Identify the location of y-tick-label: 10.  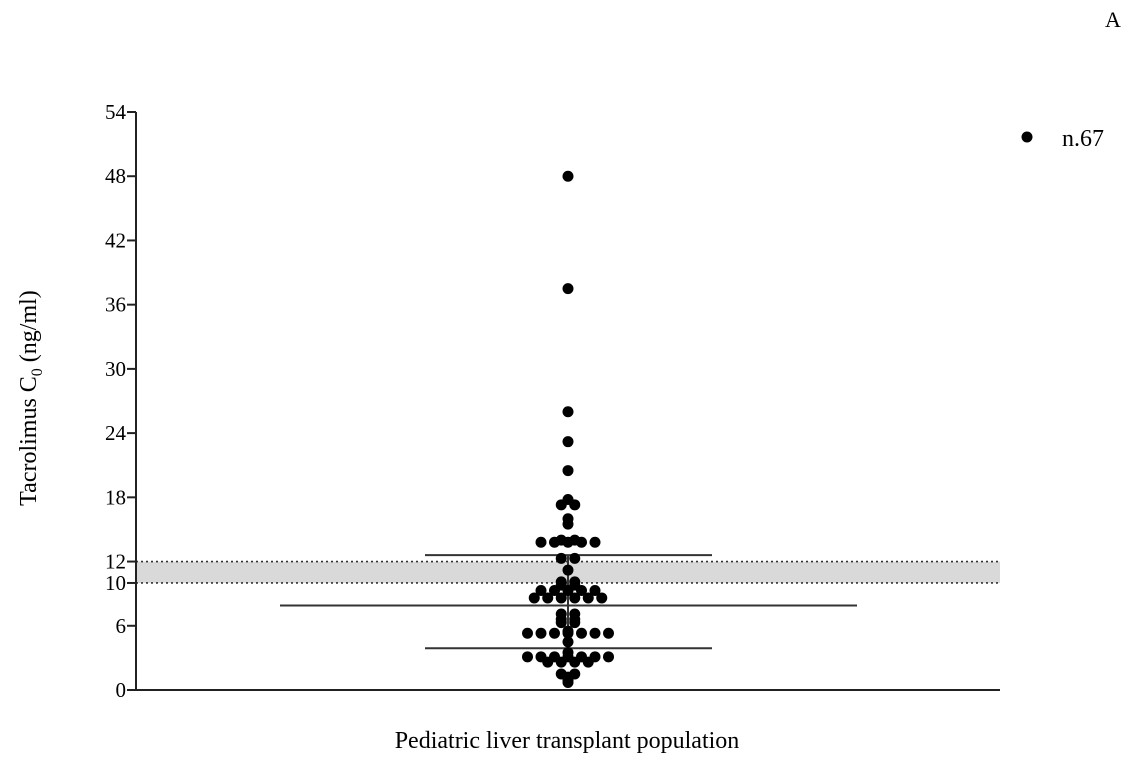
(115, 583).